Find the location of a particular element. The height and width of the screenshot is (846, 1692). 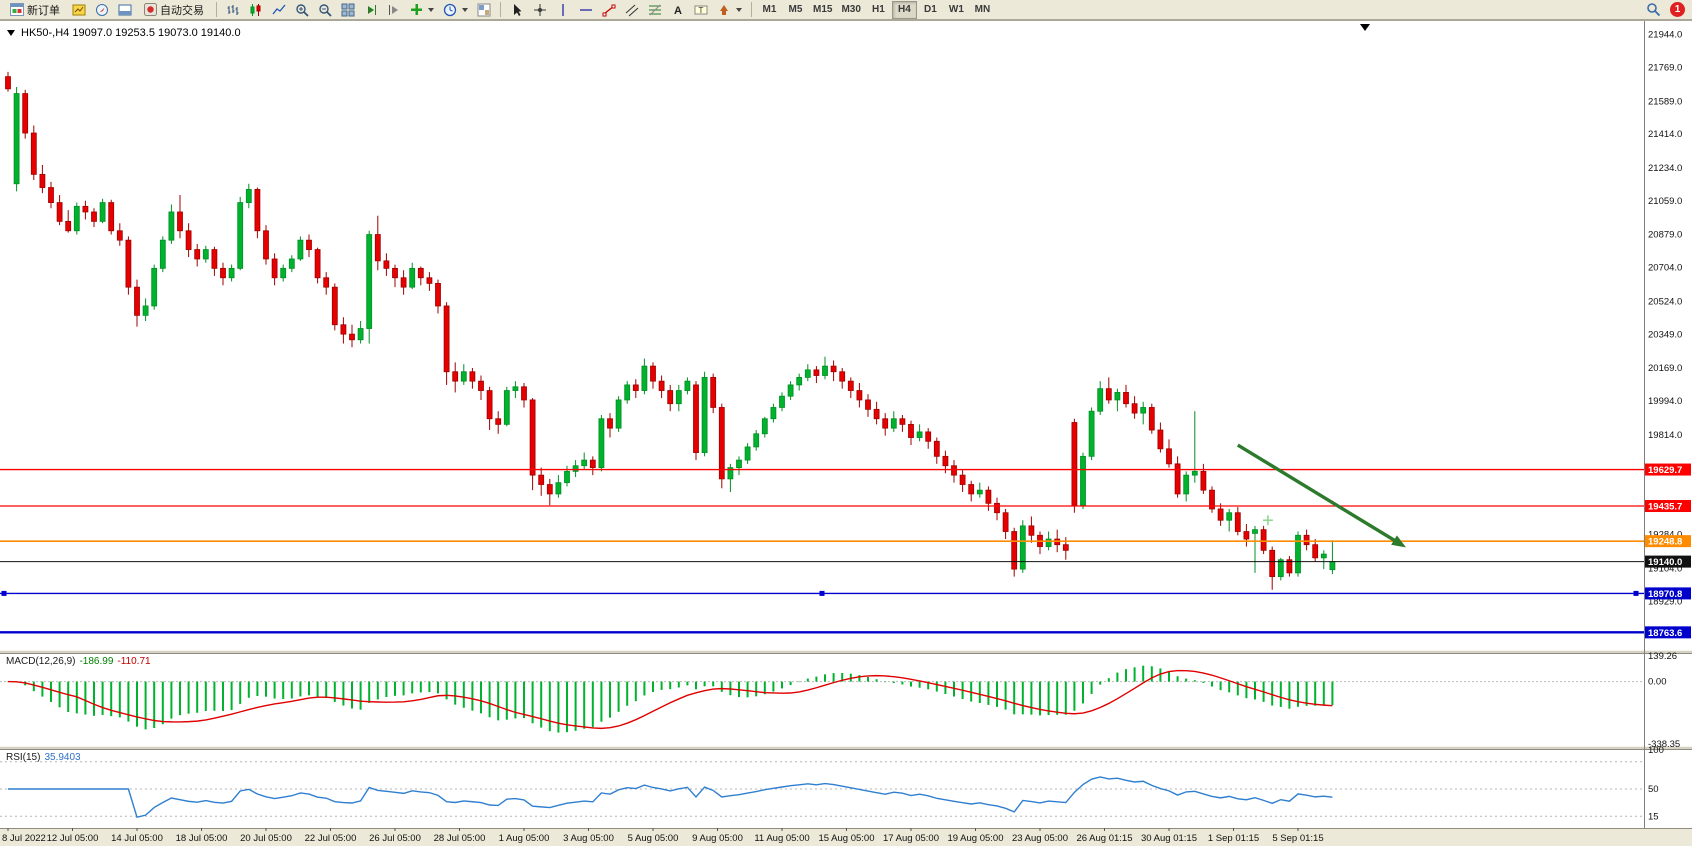

notification-badge: 1 is located at coordinates (1677, 9).